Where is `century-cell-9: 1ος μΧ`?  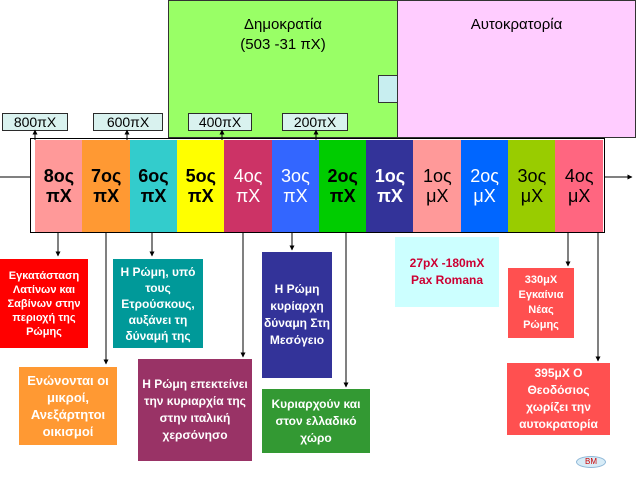
century-cell-9: 1ος μΧ is located at coordinates (437, 186).